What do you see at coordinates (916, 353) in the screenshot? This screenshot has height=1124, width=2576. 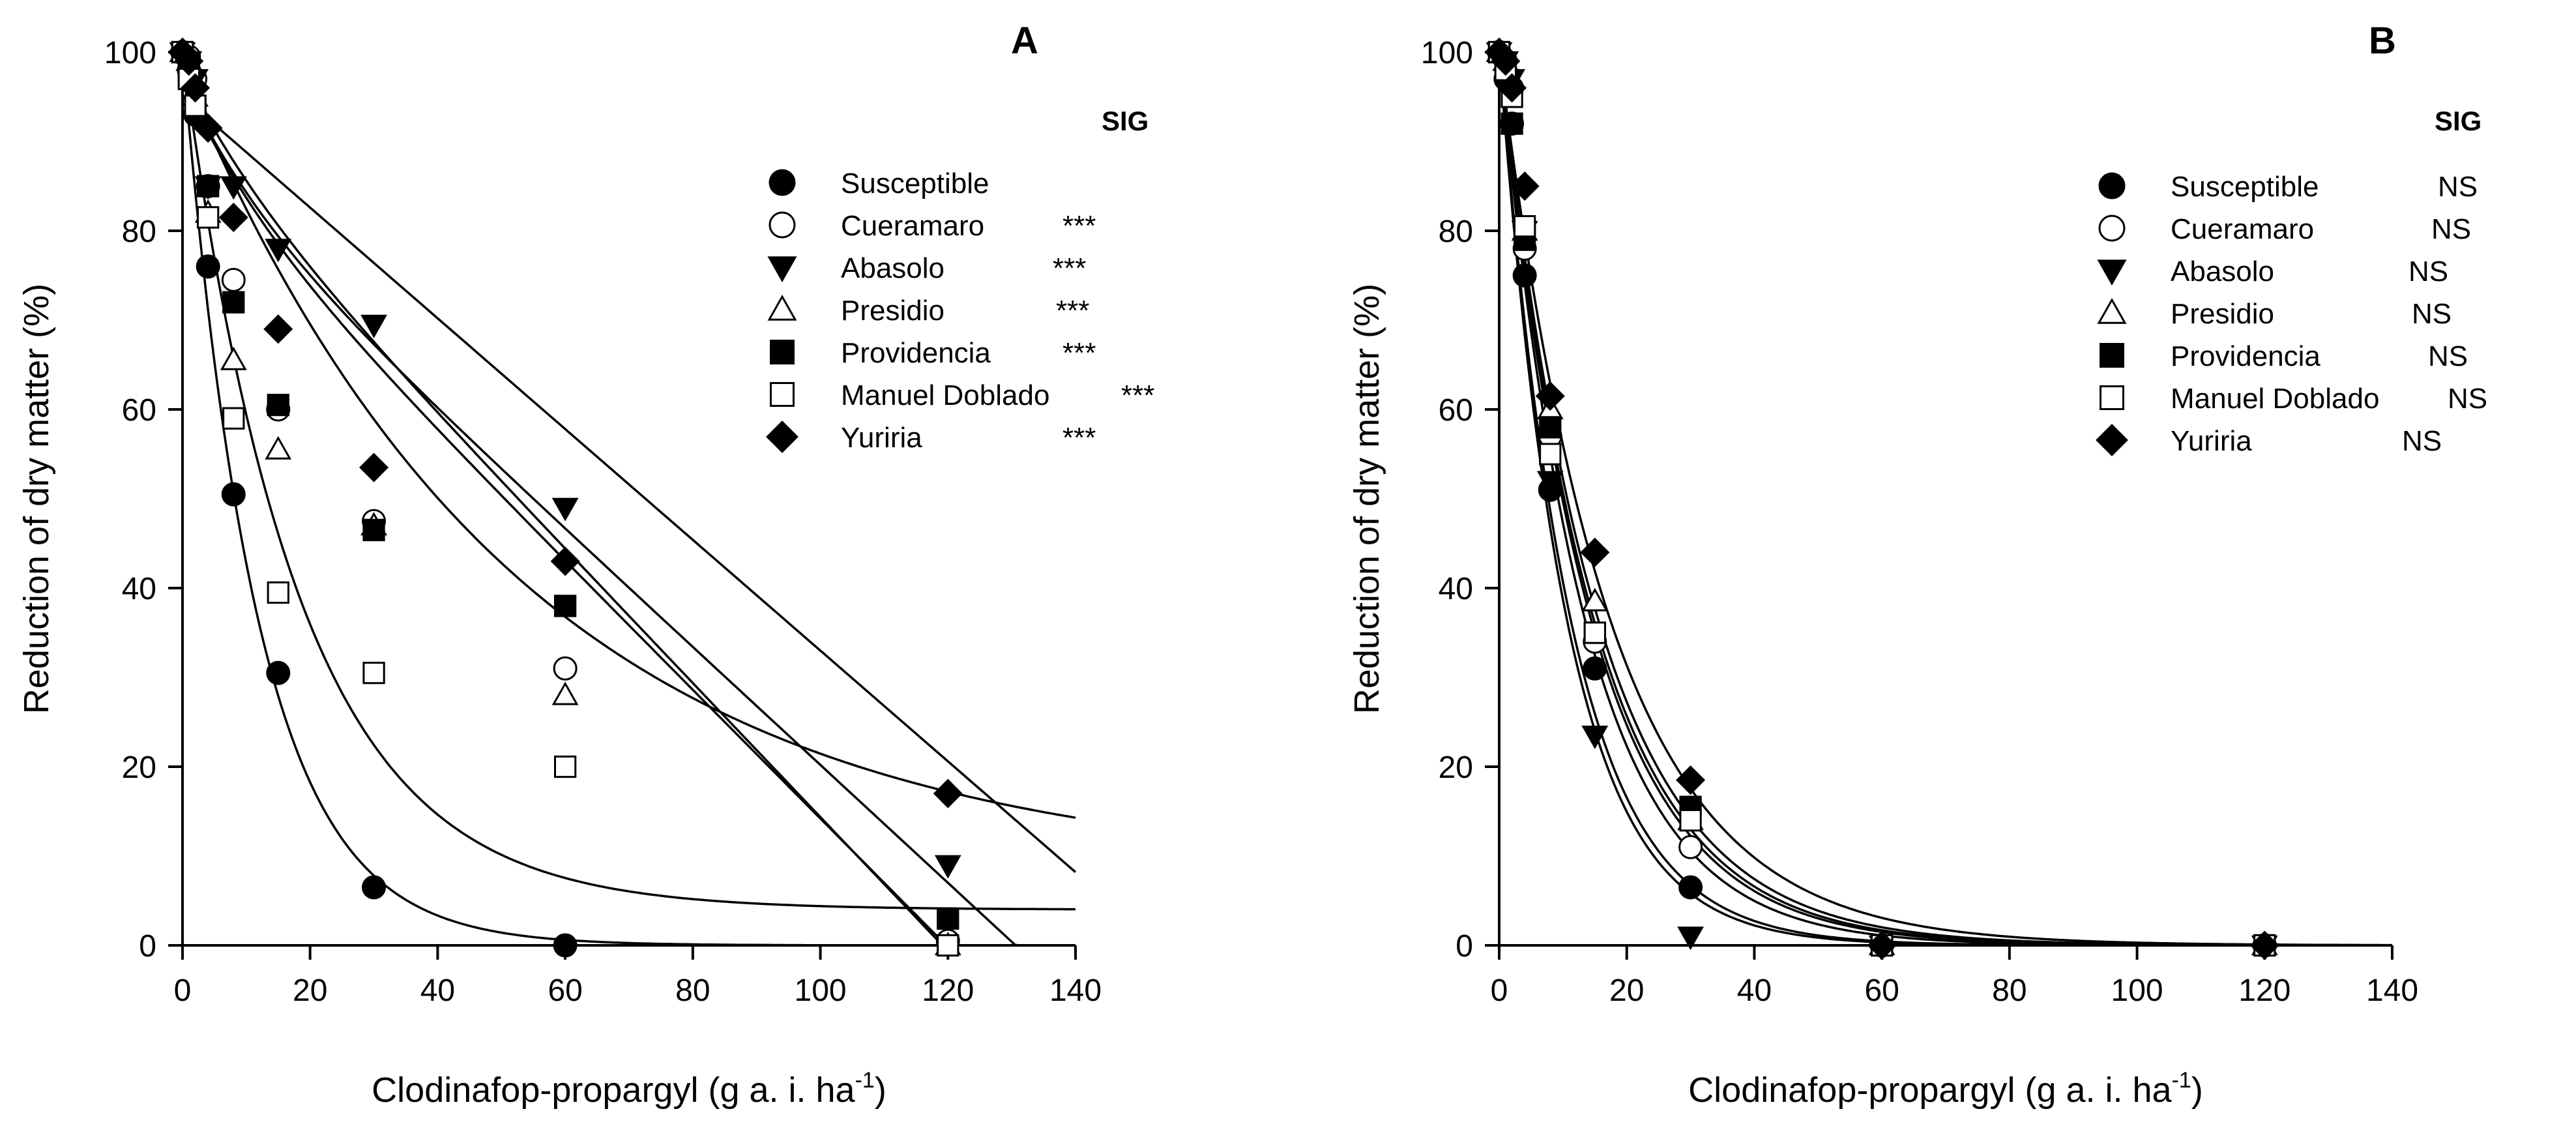 I see `legend-label: Providencia` at bounding box center [916, 353].